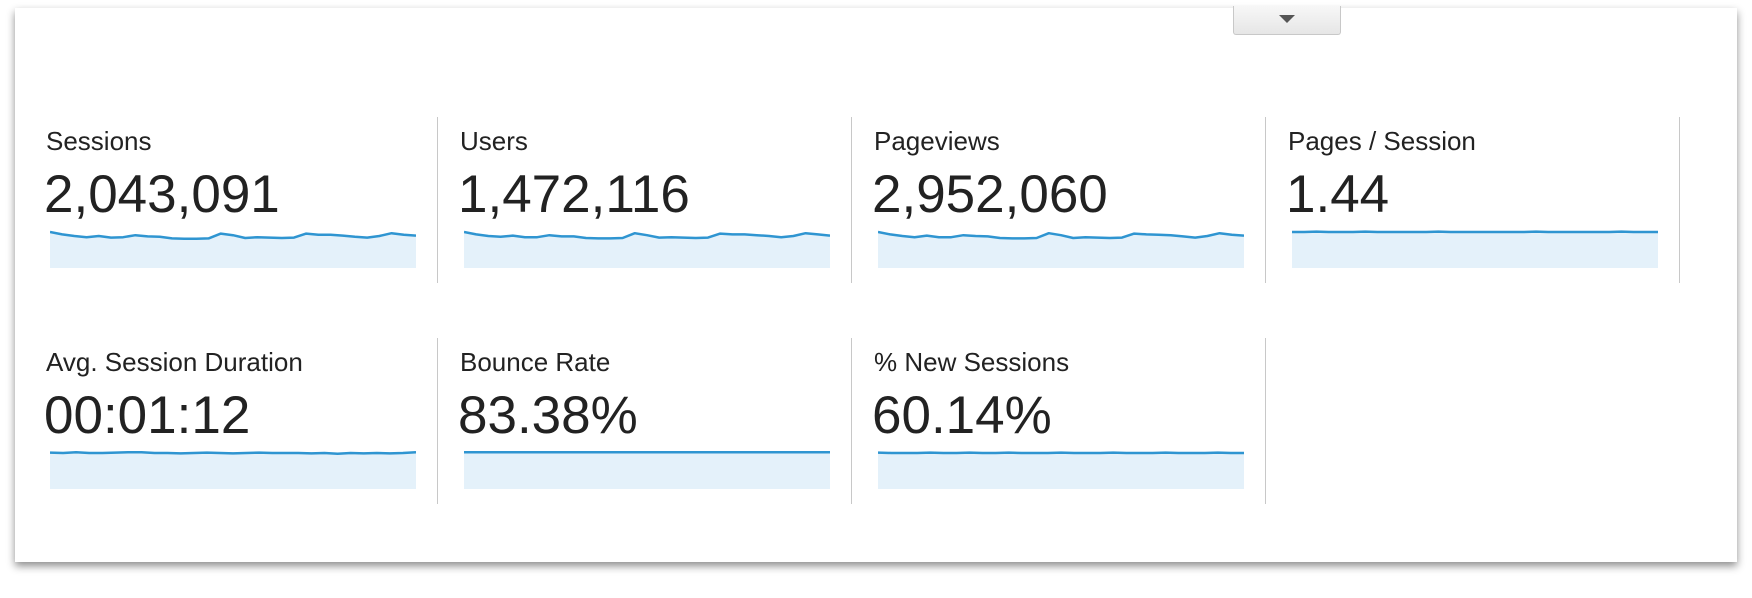 The width and height of the screenshot is (1752, 598). What do you see at coordinates (1338, 194) in the screenshot?
I see `metric-value: 1.44` at bounding box center [1338, 194].